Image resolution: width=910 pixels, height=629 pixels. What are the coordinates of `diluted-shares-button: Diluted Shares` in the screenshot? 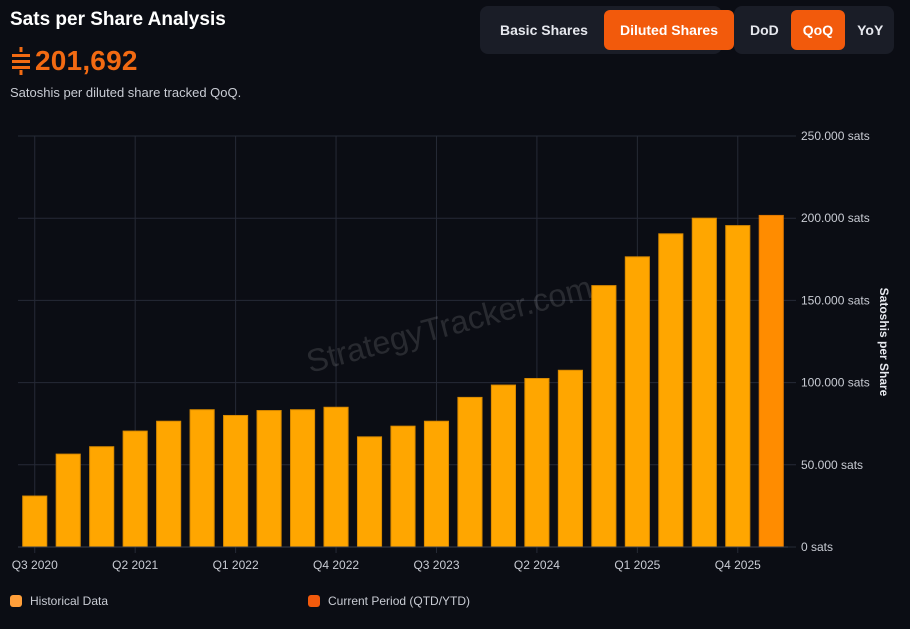 It's located at (668, 30).